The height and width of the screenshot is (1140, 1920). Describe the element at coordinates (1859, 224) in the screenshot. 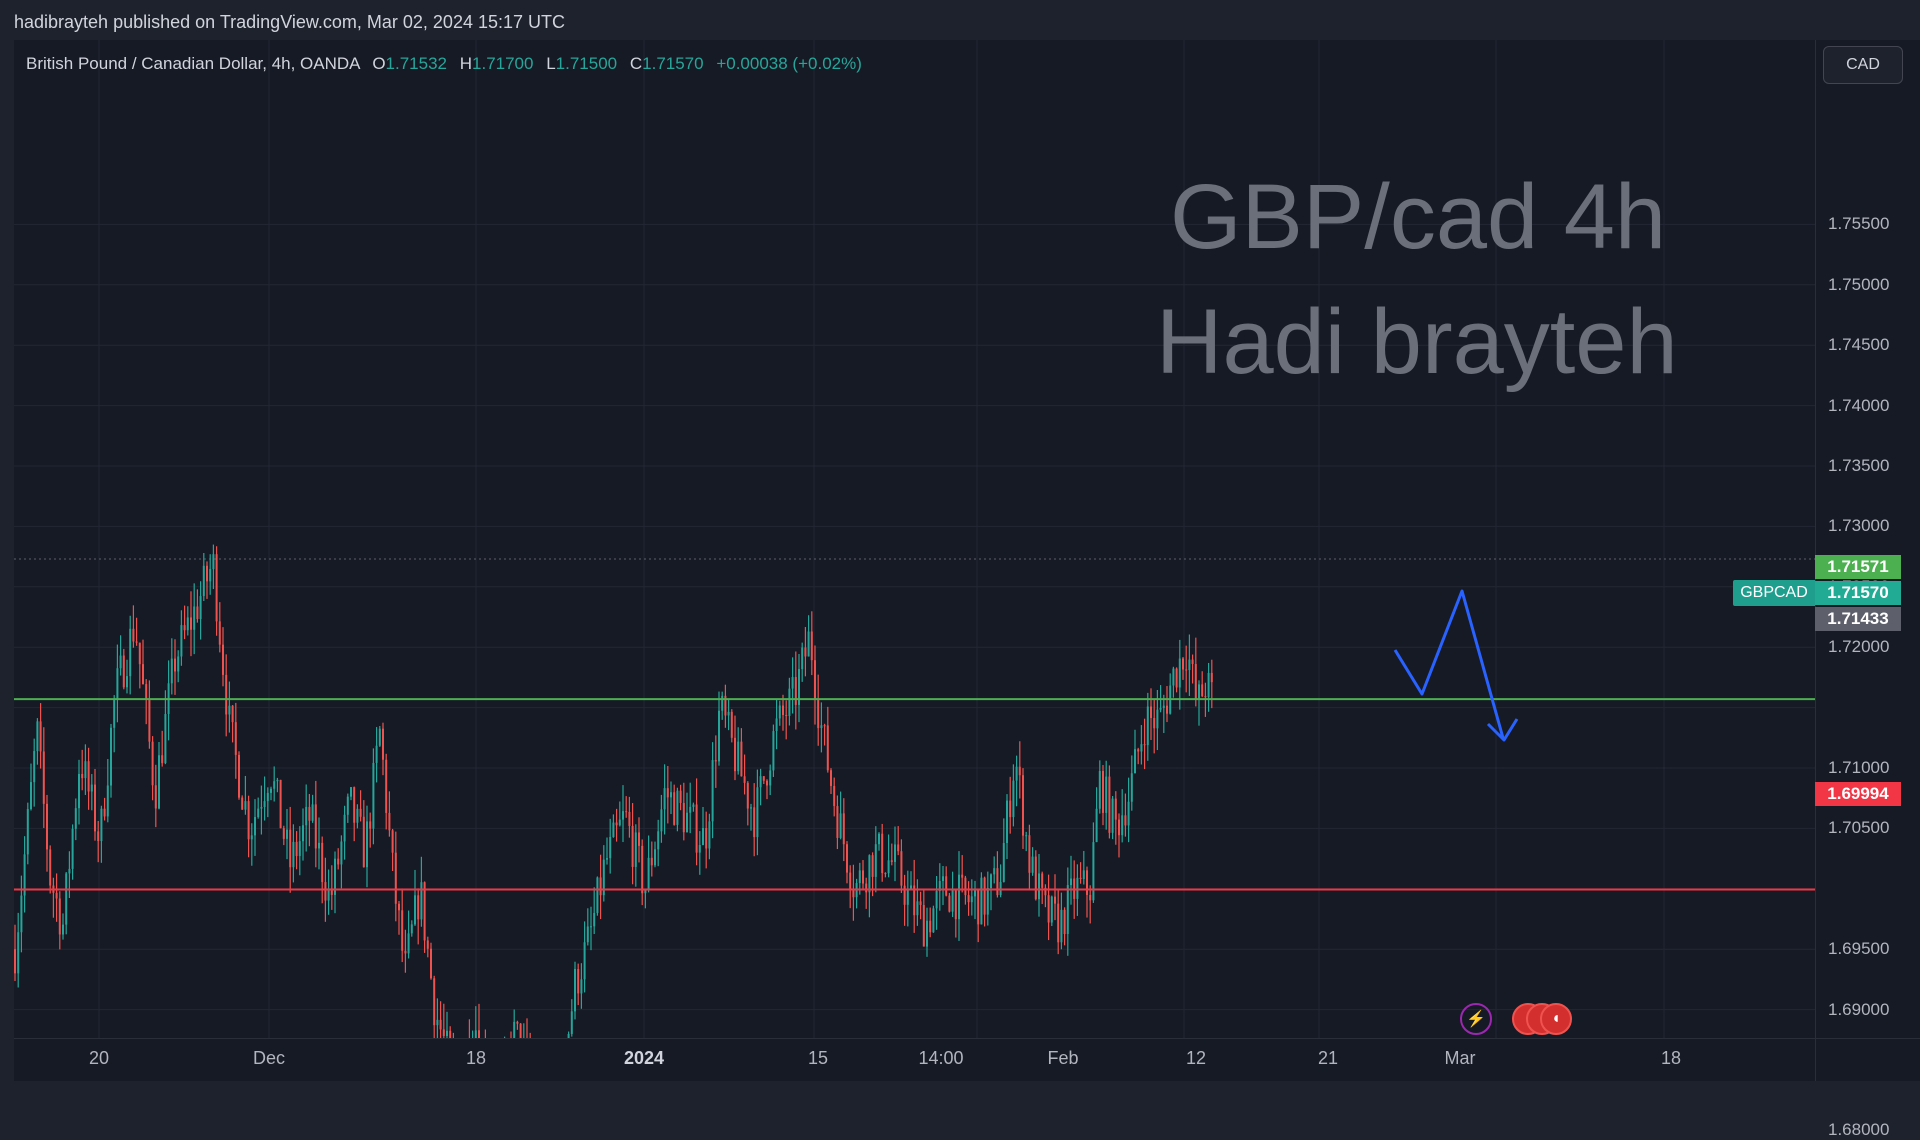

I see `price-tick-label: 1.75500` at that location.